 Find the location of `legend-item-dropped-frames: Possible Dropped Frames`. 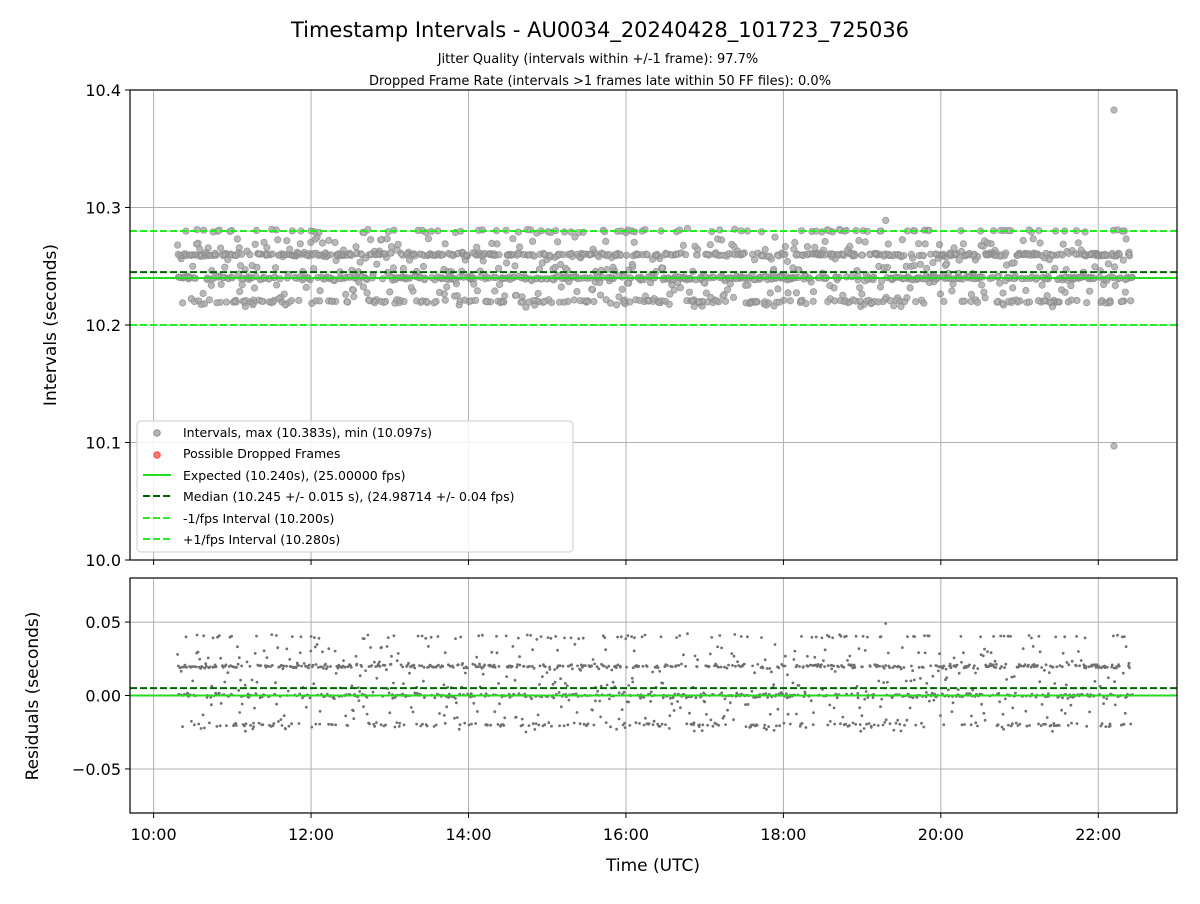

legend-item-dropped-frames: Possible Dropped Frames is located at coordinates (246, 453).